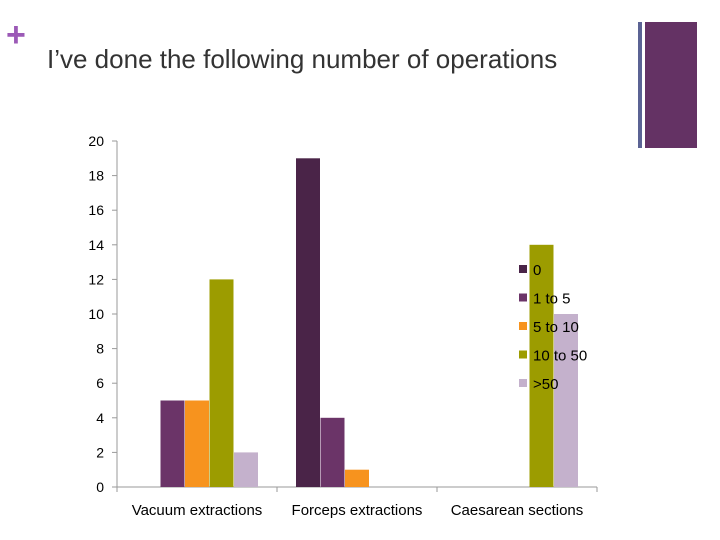  I want to click on y-tick-label: 10, so click(96, 314).